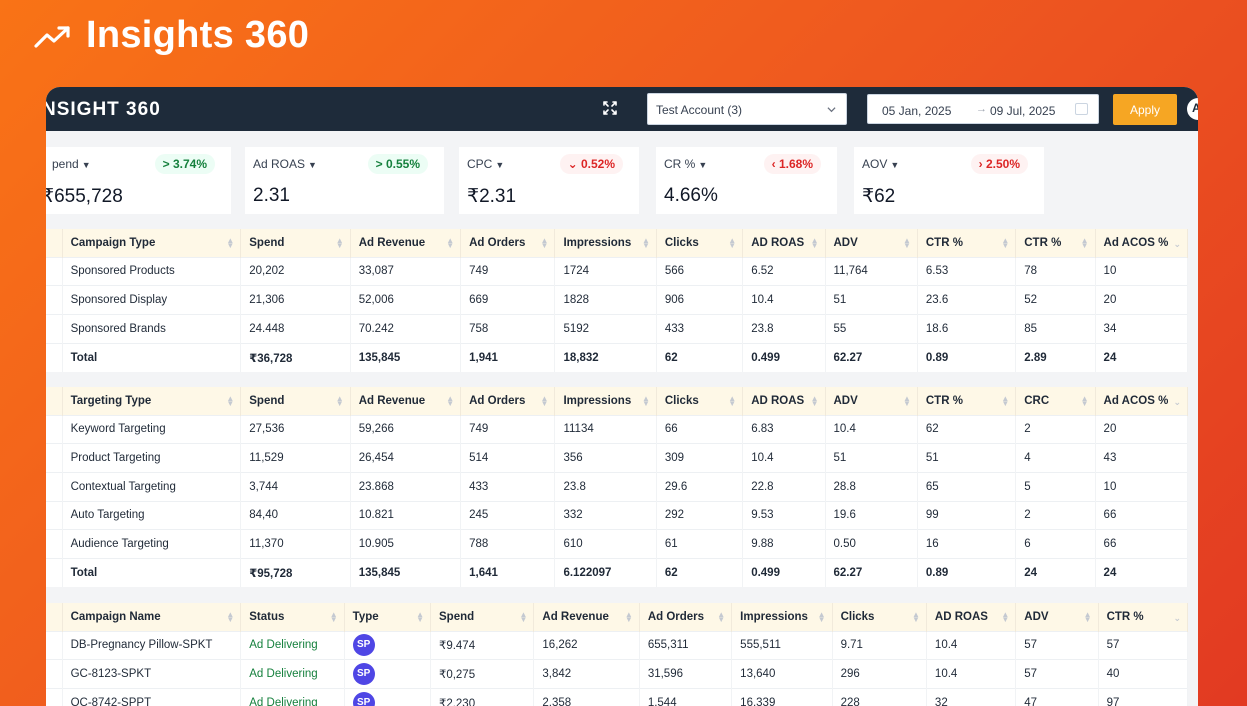 This screenshot has height=706, width=1247. I want to click on column-header: Status ▲ ▼, so click(292, 617).